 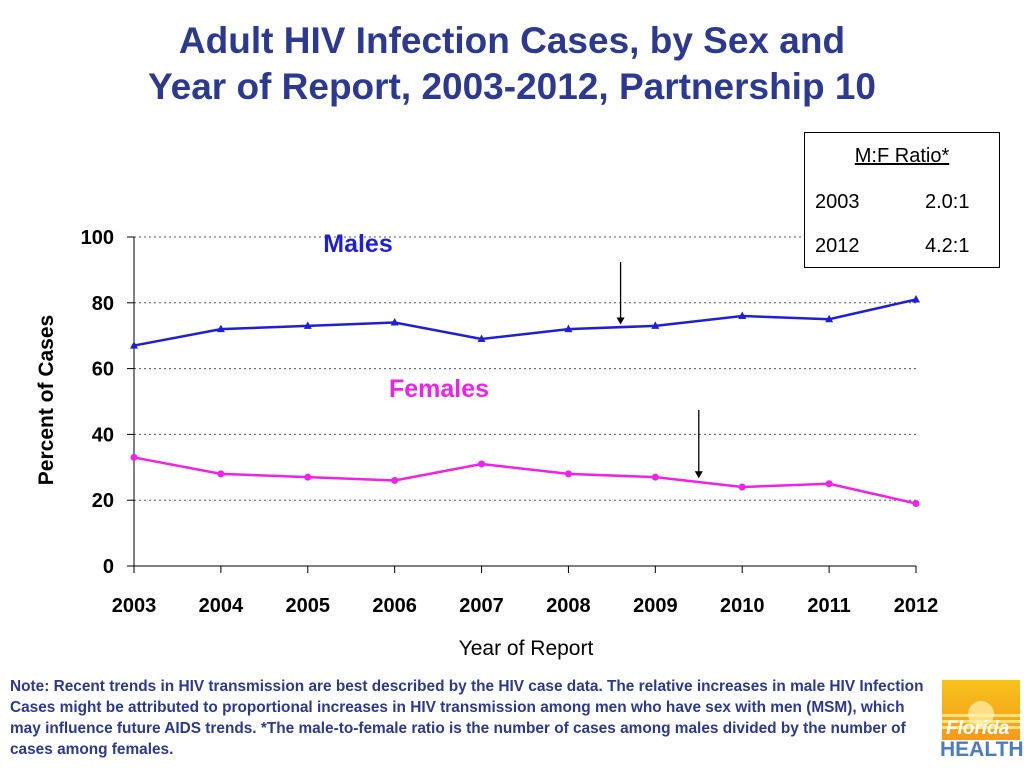 What do you see at coordinates (742, 606) in the screenshot?
I see `x-tick-label: 2010` at bounding box center [742, 606].